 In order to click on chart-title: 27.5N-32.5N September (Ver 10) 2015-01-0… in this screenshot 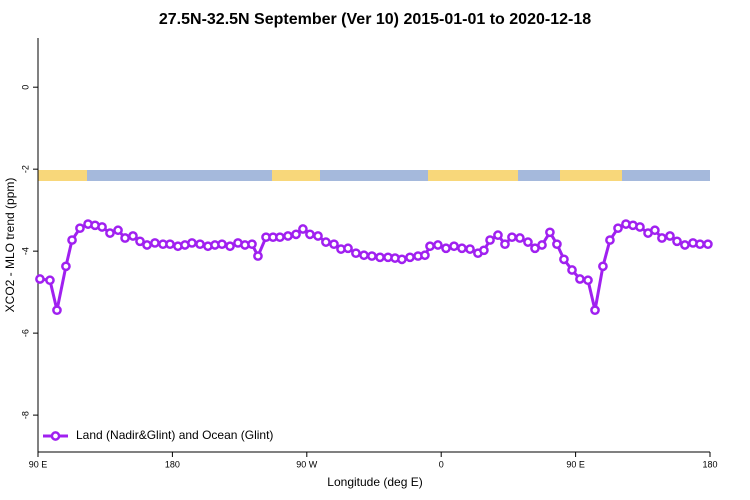, I will do `click(375, 19)`.